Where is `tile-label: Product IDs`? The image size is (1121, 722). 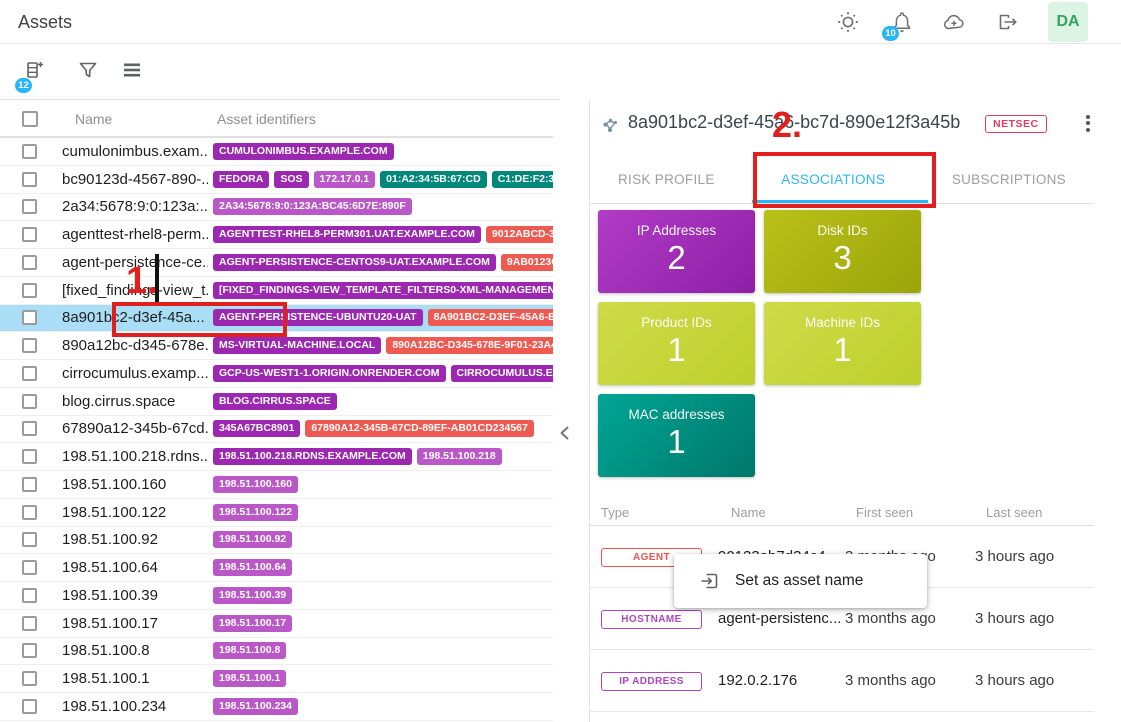 tile-label: Product IDs is located at coordinates (676, 322).